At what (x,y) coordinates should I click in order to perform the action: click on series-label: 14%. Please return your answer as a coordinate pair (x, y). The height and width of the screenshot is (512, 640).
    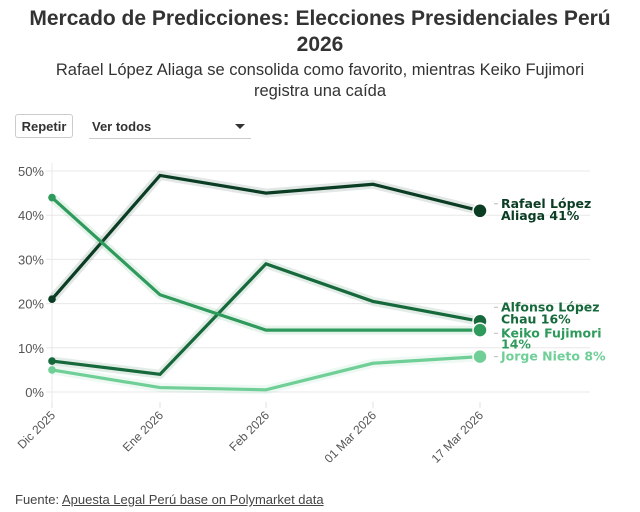
    Looking at the image, I should click on (516, 343).